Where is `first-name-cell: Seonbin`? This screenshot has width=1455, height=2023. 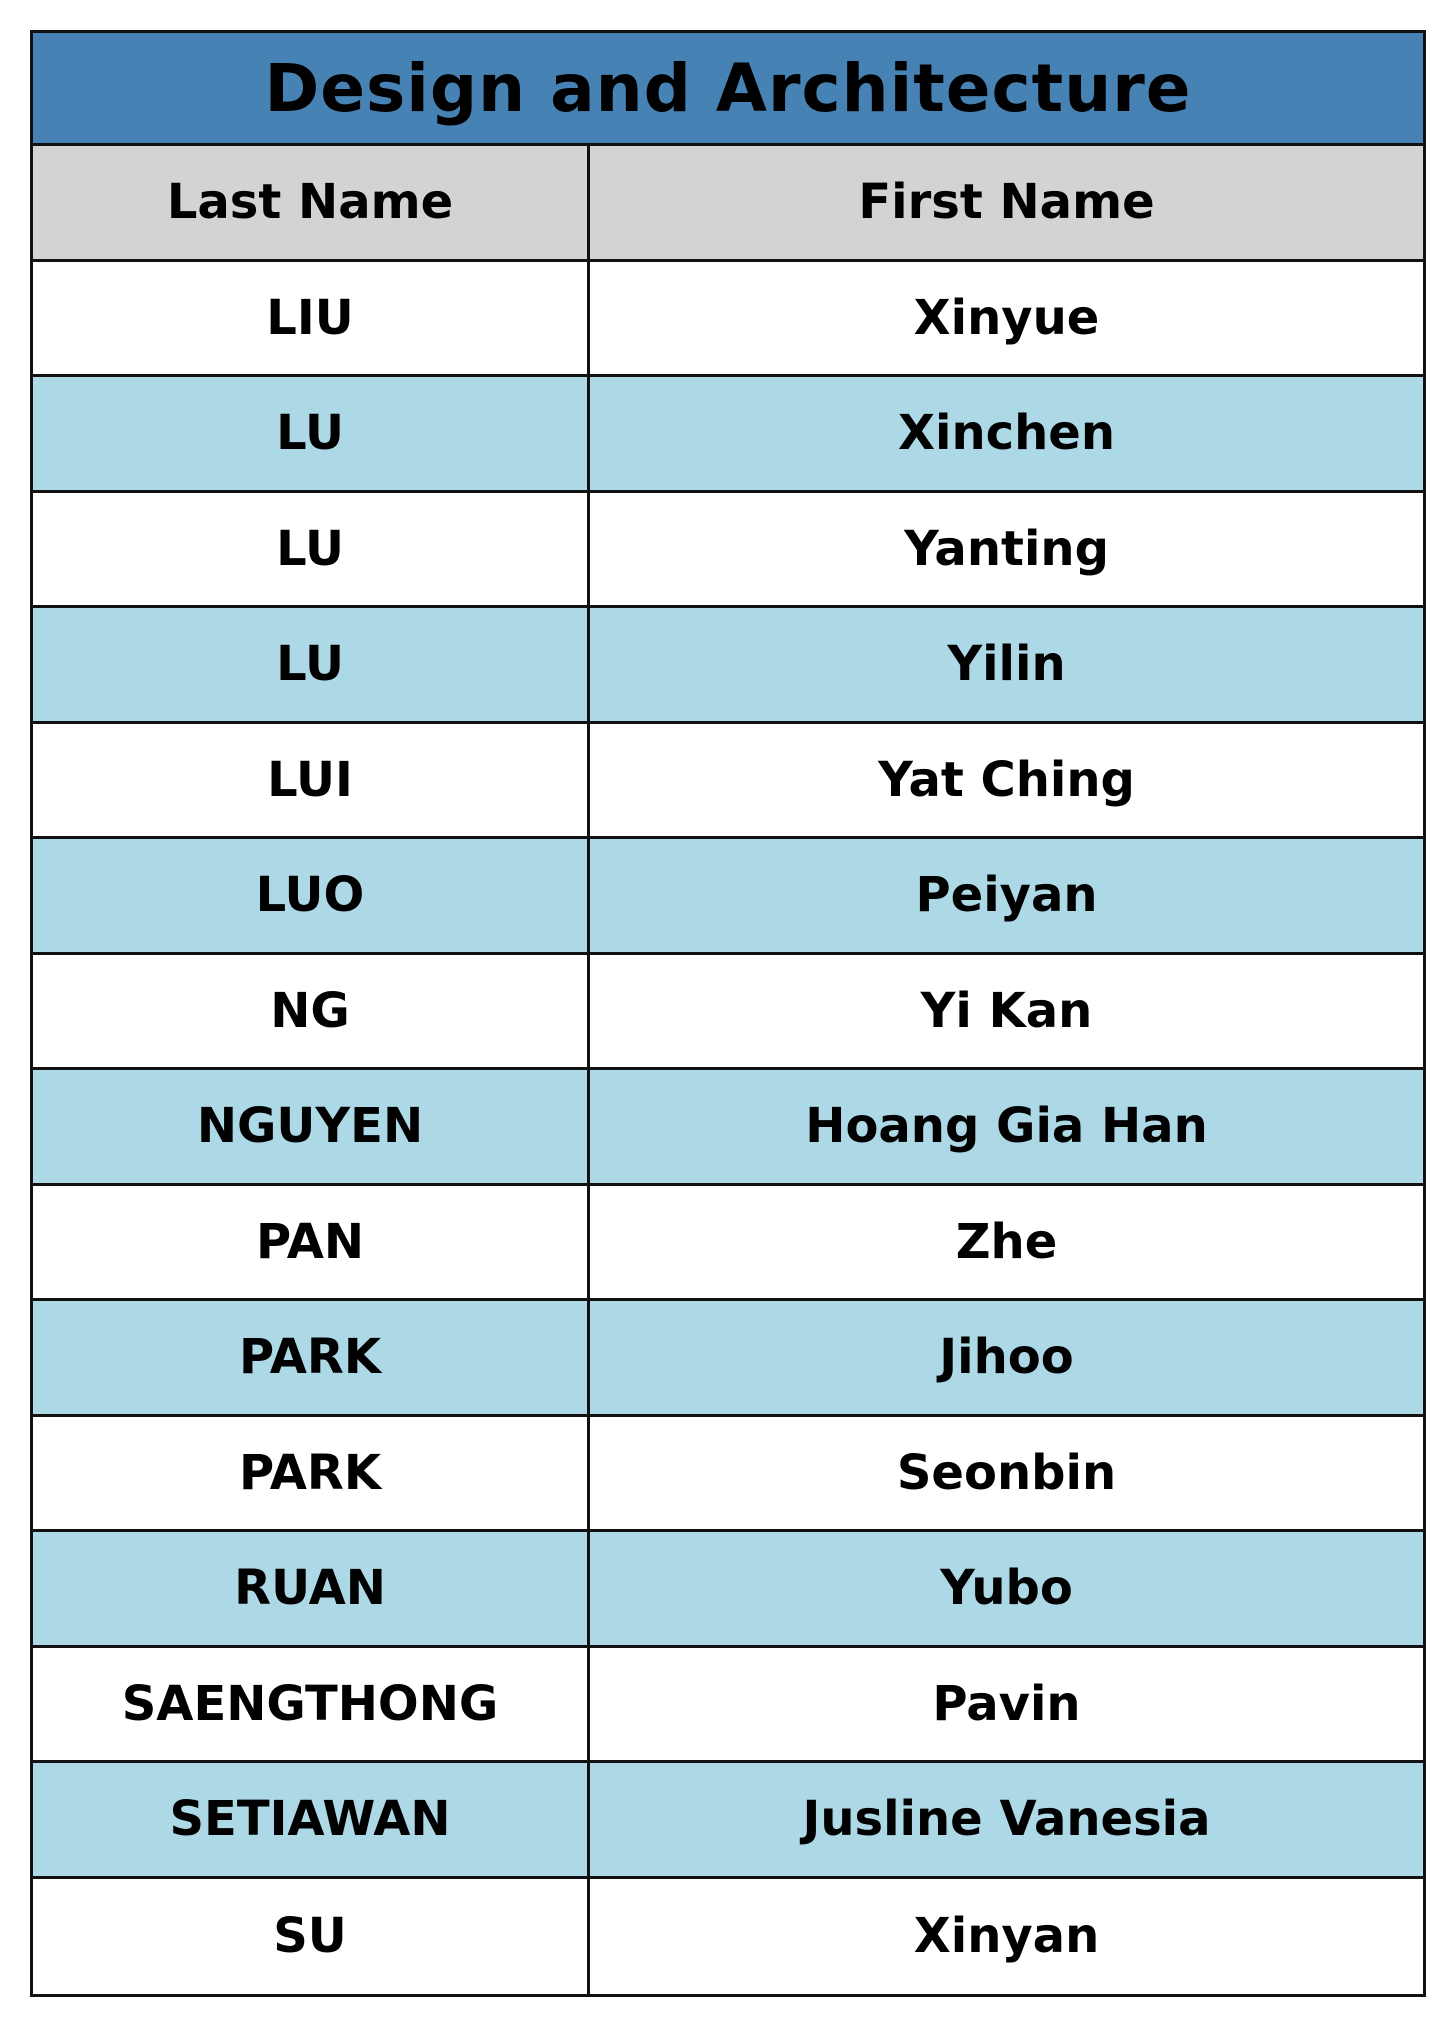 first-name-cell: Seonbin is located at coordinates (1006, 1472).